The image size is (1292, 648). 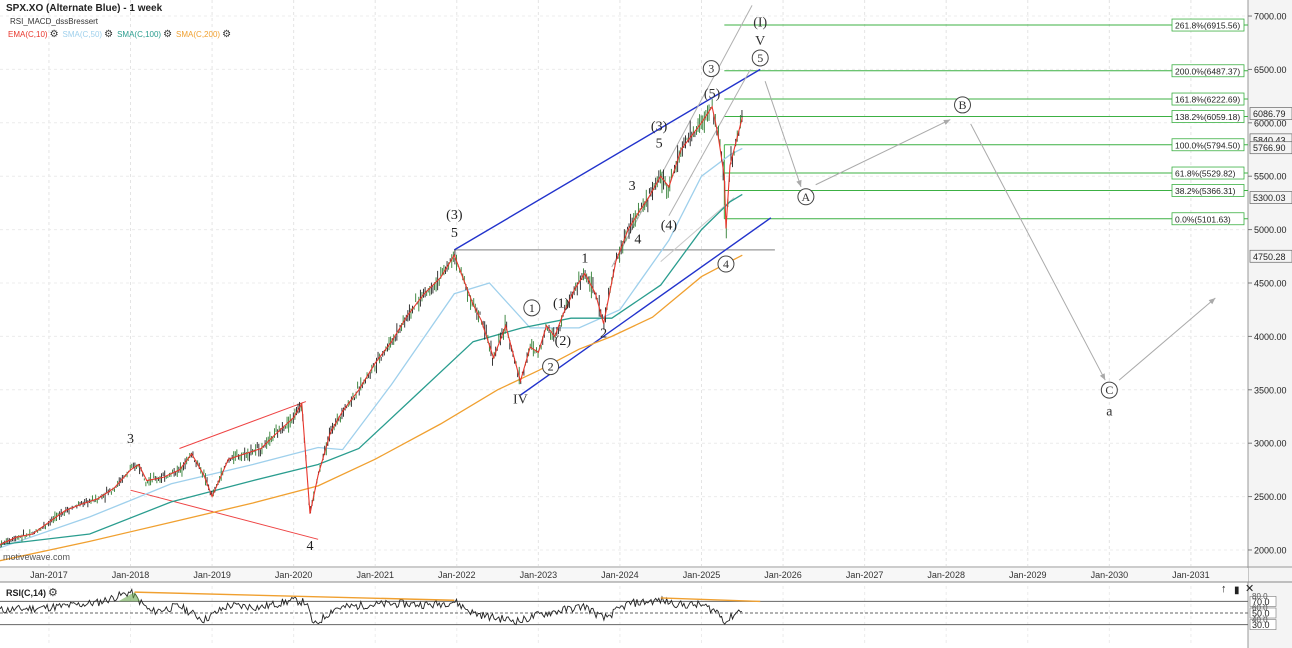 I want to click on price-tick-label: 5500.00, so click(x=1270, y=177).